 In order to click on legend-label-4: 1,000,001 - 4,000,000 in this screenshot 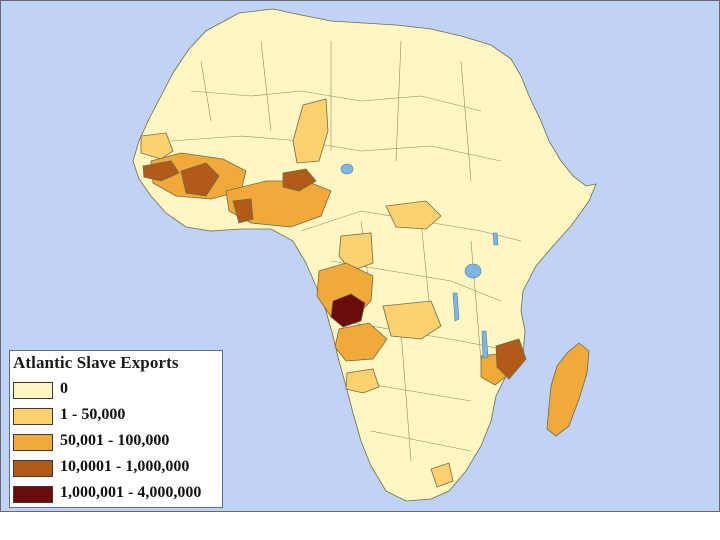, I will do `click(131, 492)`.